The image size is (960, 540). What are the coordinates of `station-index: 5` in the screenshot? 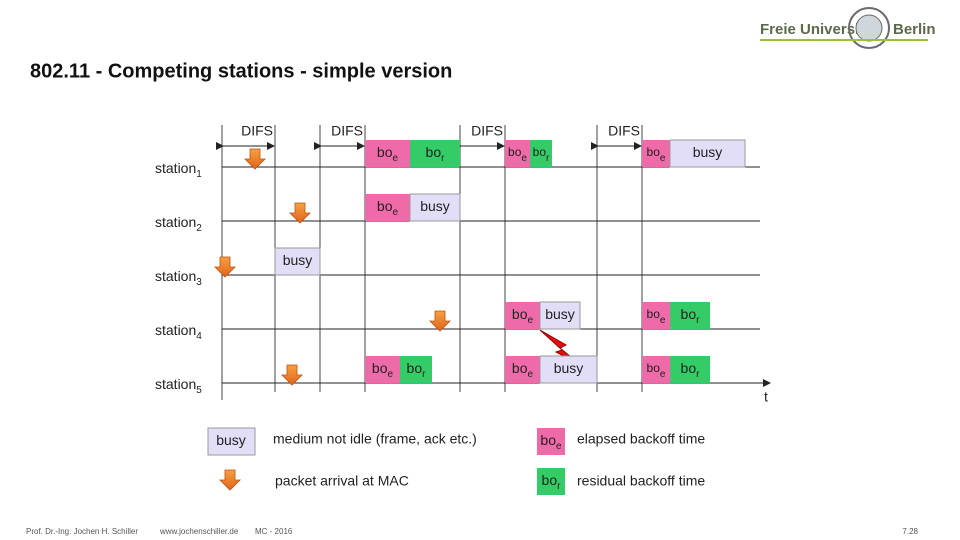 It's located at (199, 390).